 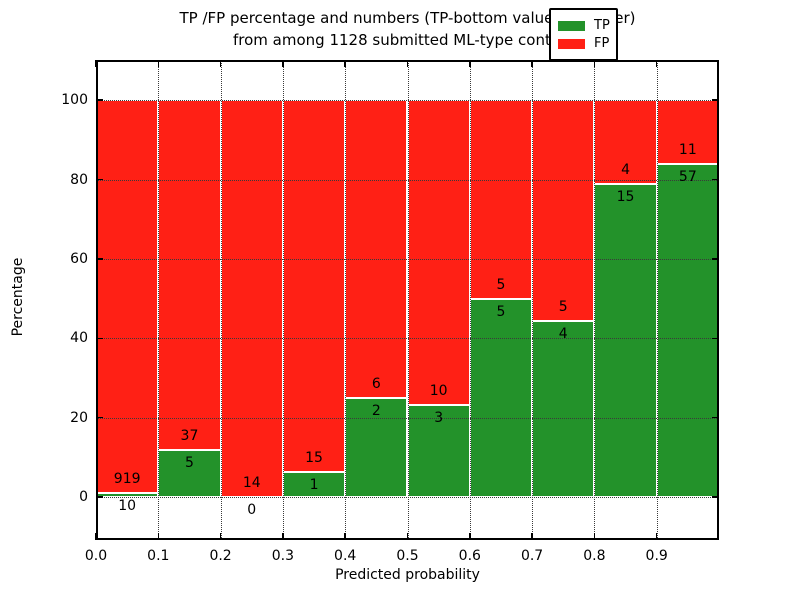 I want to click on tp-count-label: 1, so click(x=314, y=485).